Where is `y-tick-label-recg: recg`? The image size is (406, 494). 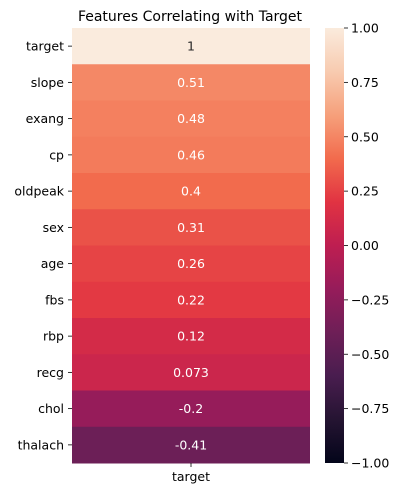
y-tick-label-recg: recg is located at coordinates (50, 372).